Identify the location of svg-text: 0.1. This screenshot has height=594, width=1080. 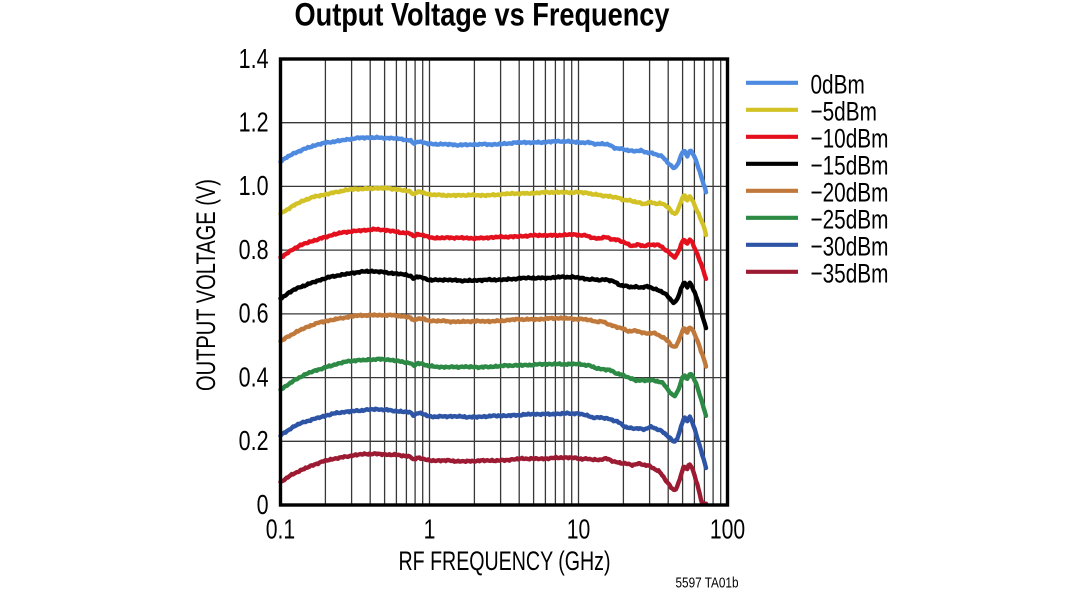
(280, 530).